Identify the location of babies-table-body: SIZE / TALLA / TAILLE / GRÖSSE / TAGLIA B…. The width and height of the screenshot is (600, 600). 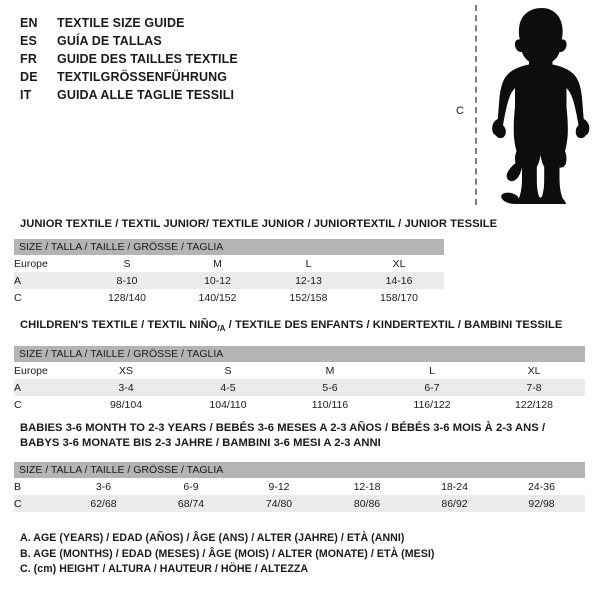
(300, 487).